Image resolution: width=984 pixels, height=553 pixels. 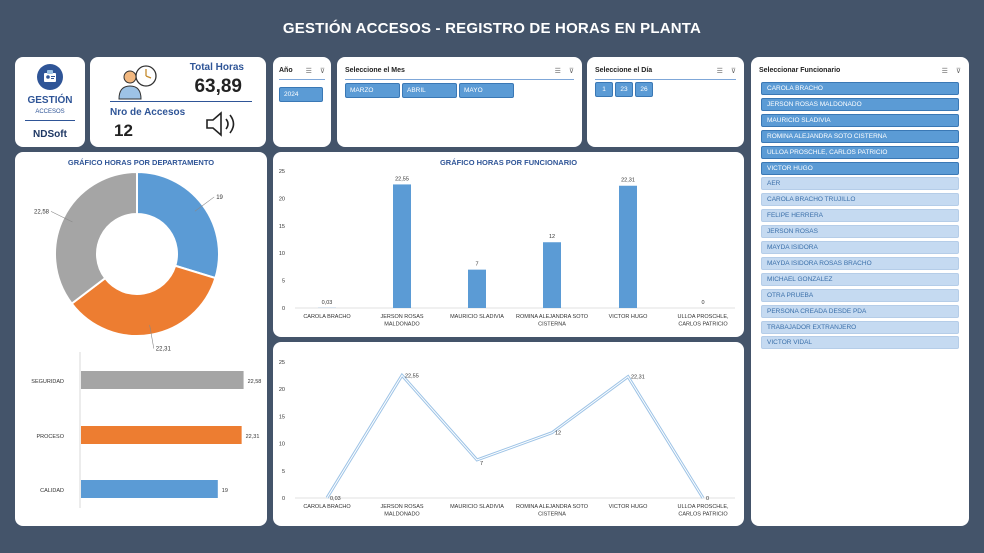 What do you see at coordinates (552, 317) in the screenshot?
I see `x-tick-label: ROMINA ALEJANDRA SOTO` at bounding box center [552, 317].